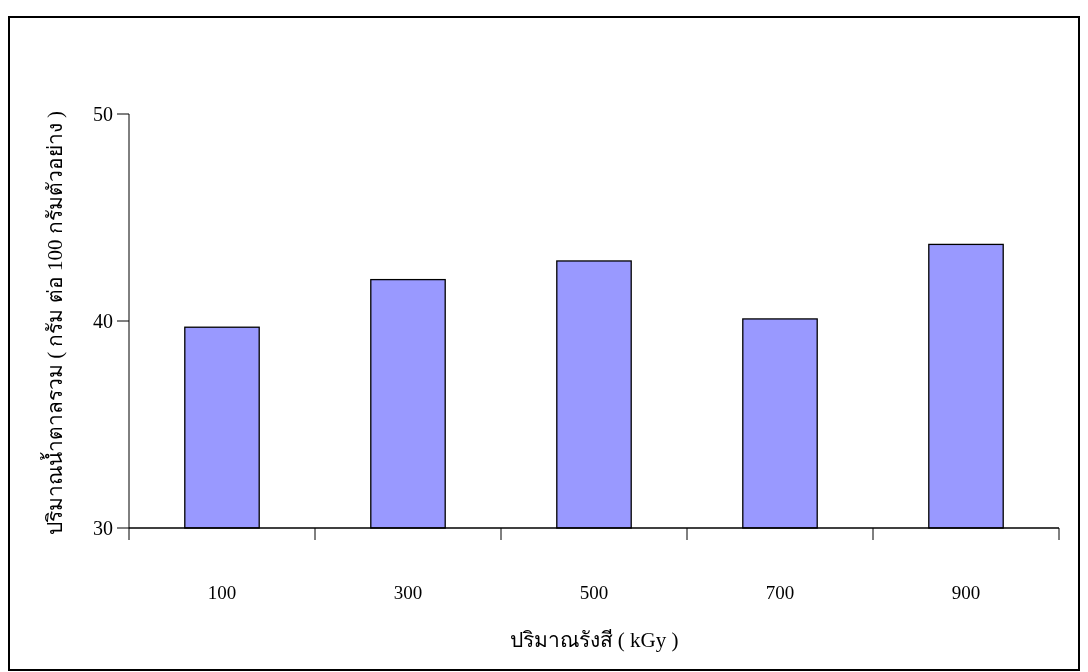 The width and height of the screenshot is (1088, 672). What do you see at coordinates (594, 592) in the screenshot?
I see `x-tick-label: 500` at bounding box center [594, 592].